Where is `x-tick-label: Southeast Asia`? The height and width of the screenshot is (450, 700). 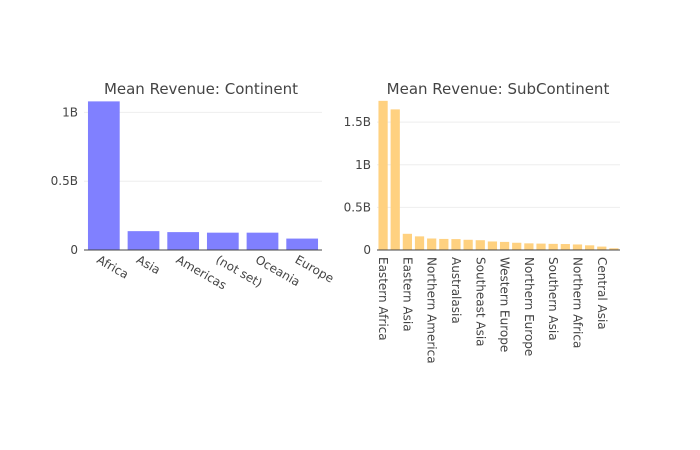 x-tick-label: Southeast Asia is located at coordinates (480, 302).